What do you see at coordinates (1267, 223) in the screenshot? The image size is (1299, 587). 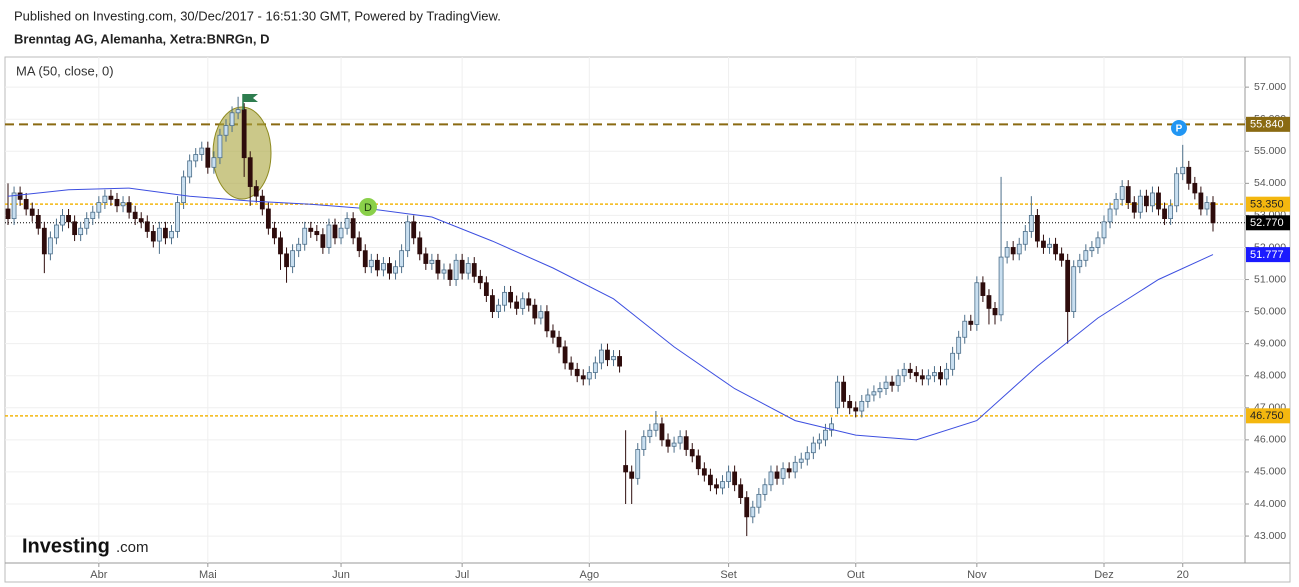 I see `price-label: 52.770` at bounding box center [1267, 223].